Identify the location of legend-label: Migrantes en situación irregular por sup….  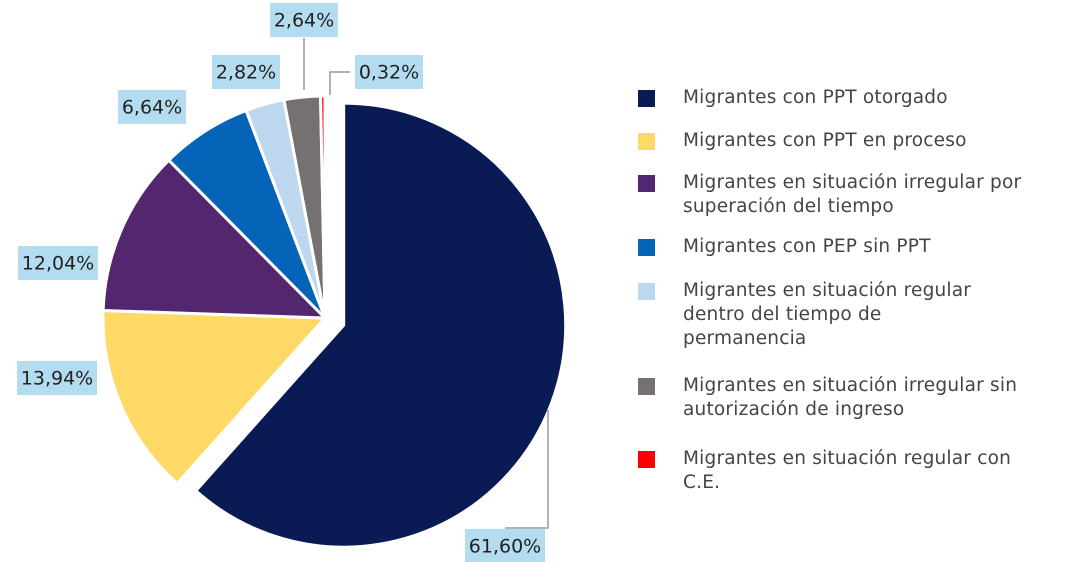
(852, 194).